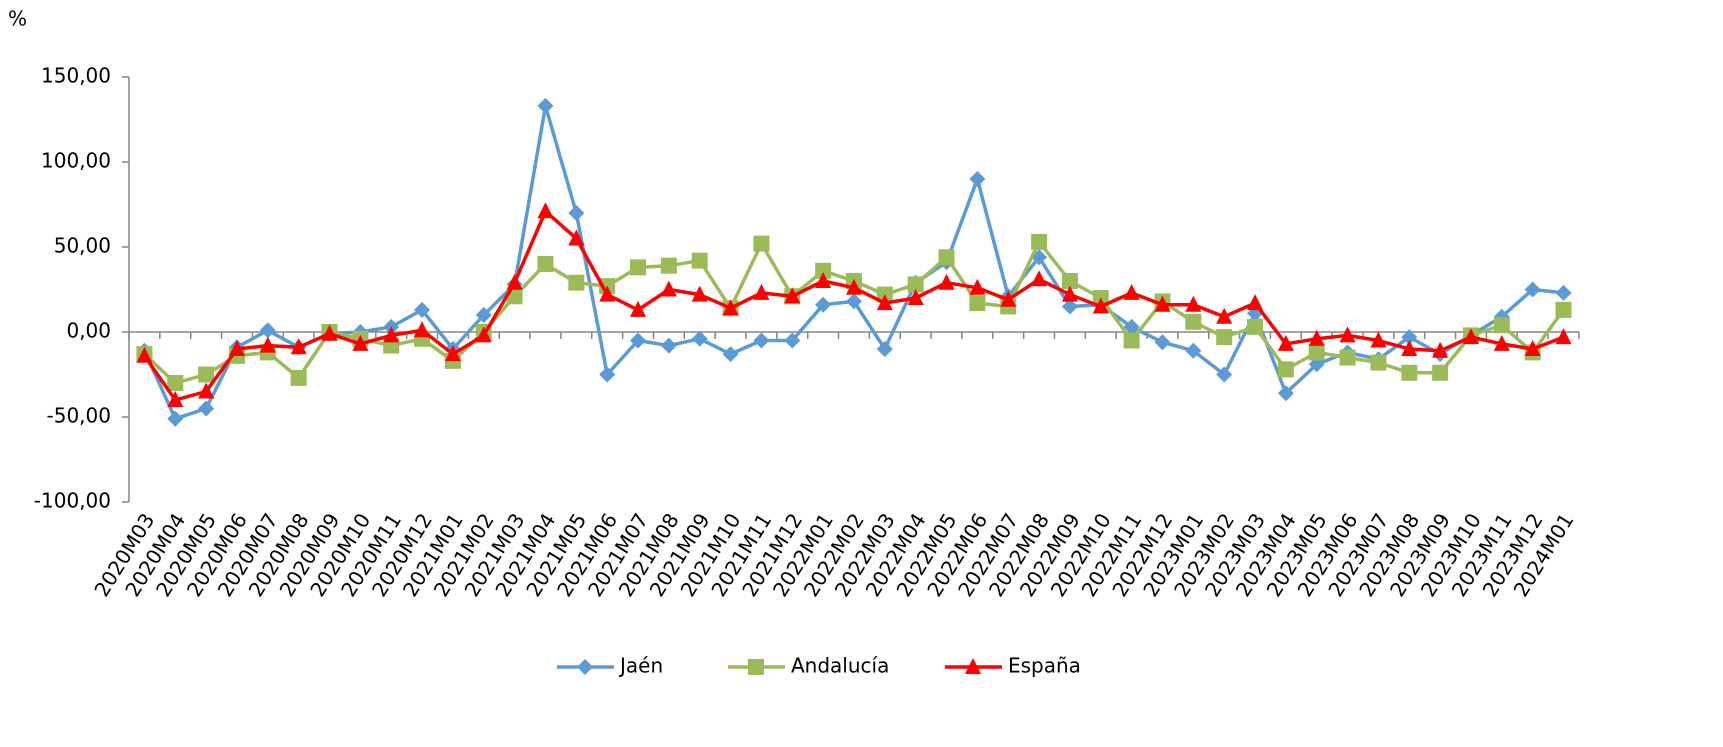 The image size is (1723, 747). I want to click on y-tick-label: -100,00, so click(72, 501).